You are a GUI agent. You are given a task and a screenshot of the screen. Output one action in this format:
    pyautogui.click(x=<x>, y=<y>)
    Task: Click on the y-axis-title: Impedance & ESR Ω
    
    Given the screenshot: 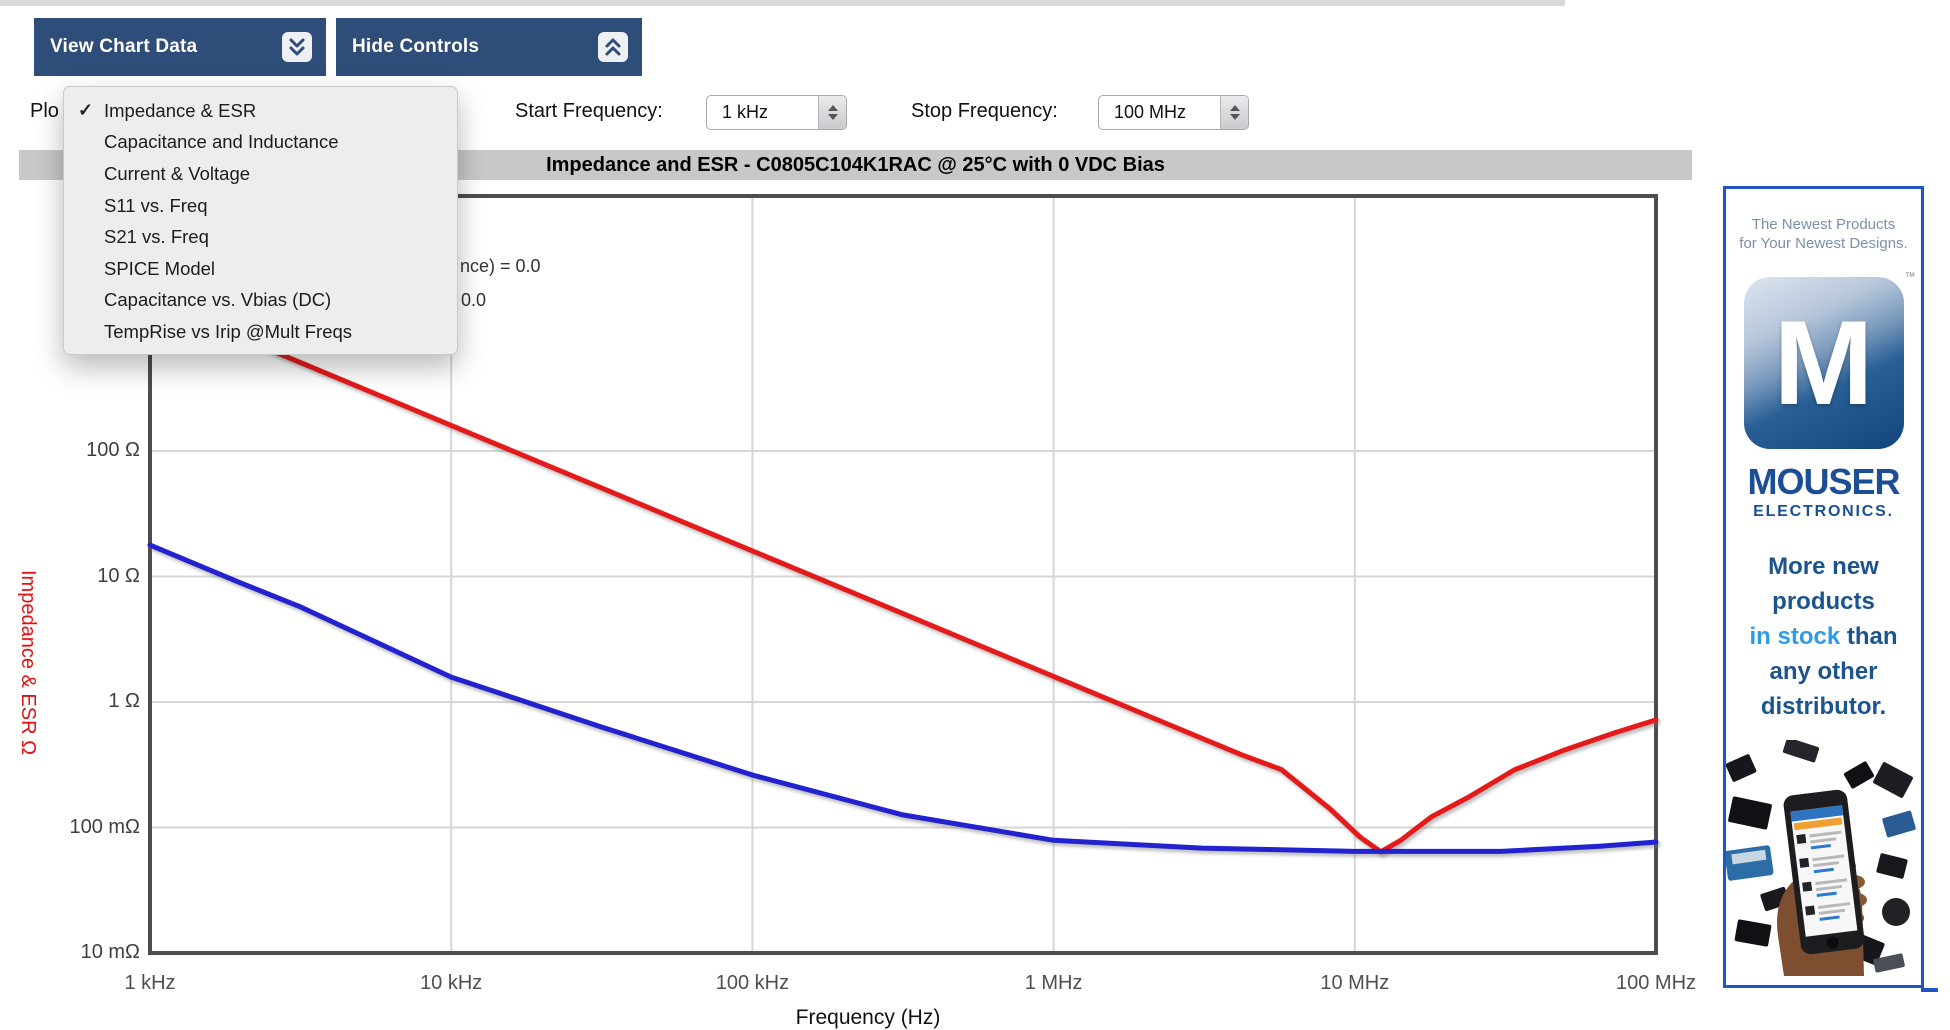 What is the action you would take?
    pyautogui.click(x=28, y=663)
    